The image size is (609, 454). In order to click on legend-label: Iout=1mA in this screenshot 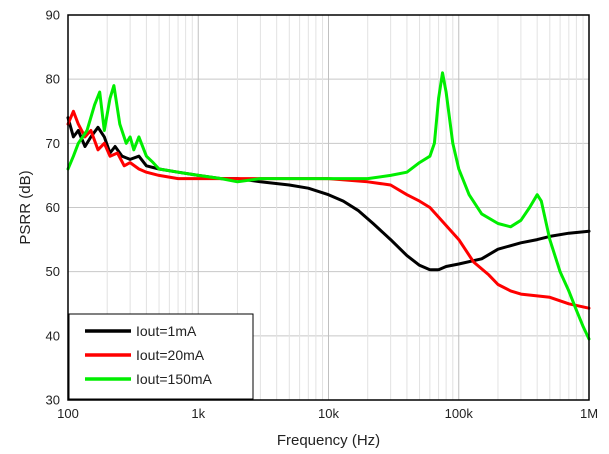, I will do `click(166, 331)`.